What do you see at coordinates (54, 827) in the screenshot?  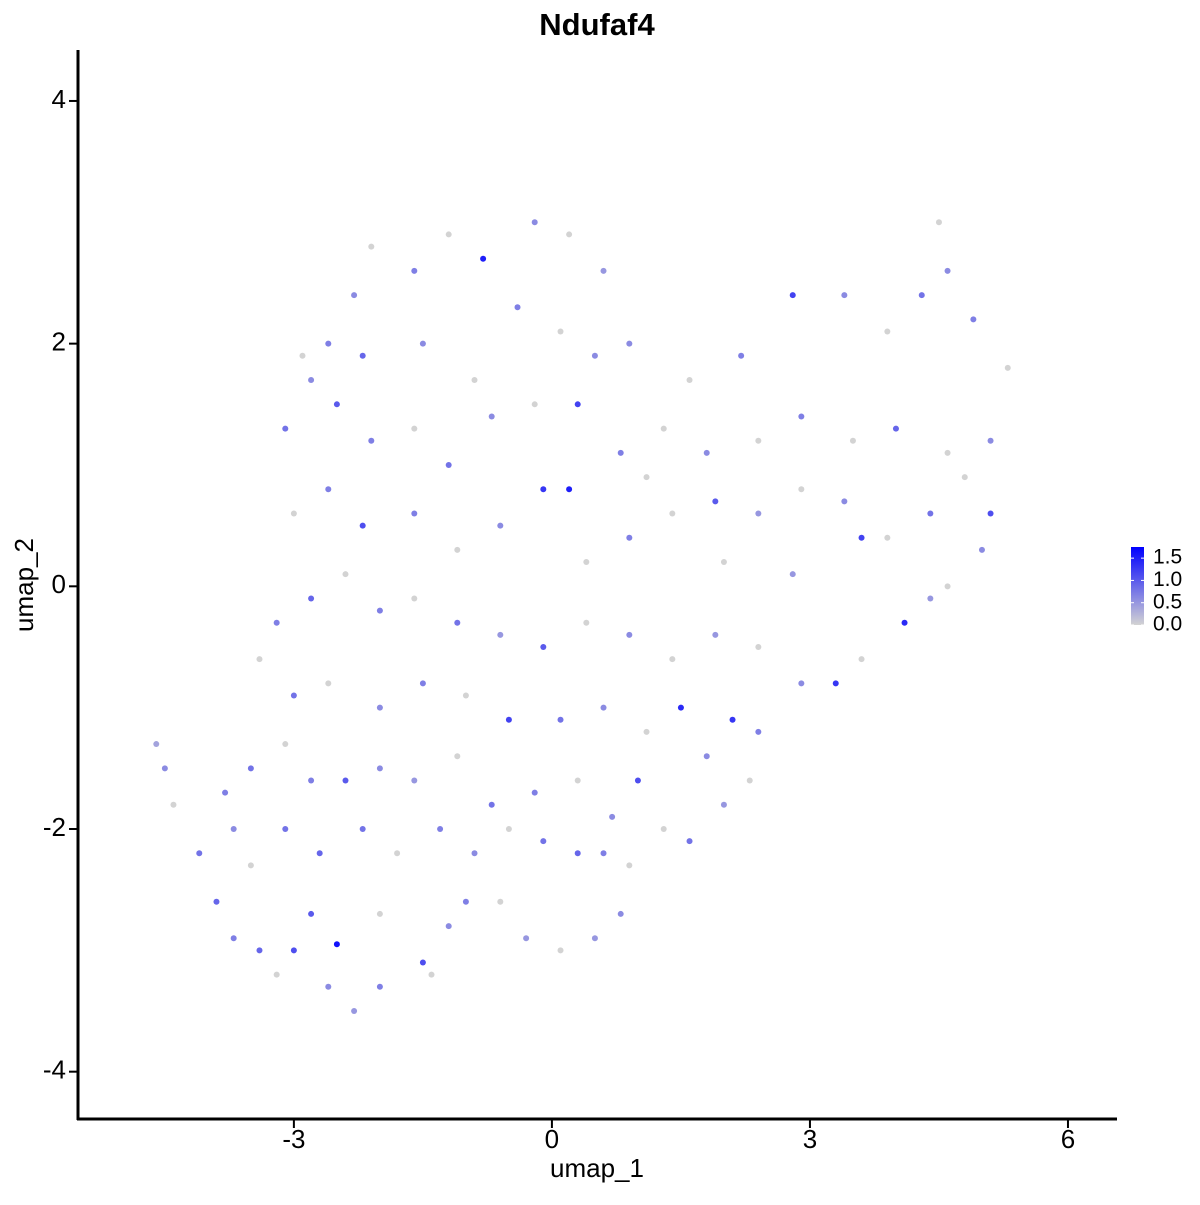 I see `y-tick-label: -2` at bounding box center [54, 827].